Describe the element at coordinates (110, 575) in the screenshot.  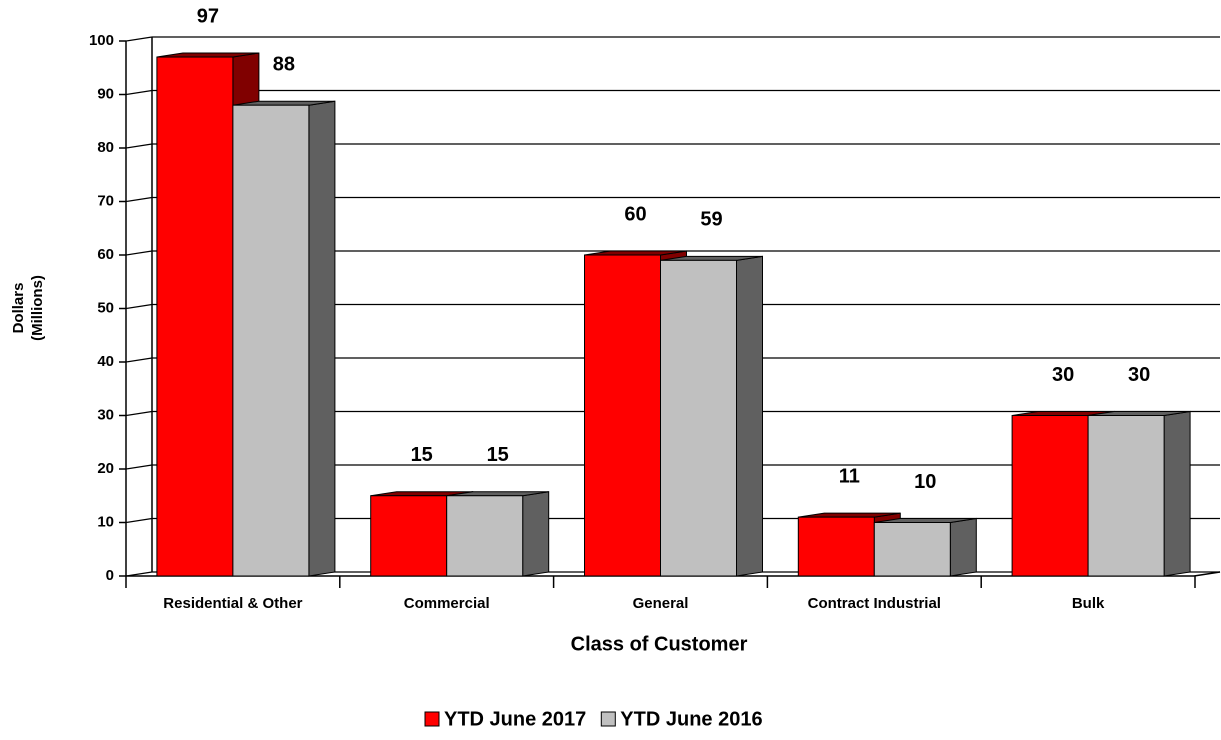
I see `y-tick-label: 0` at that location.